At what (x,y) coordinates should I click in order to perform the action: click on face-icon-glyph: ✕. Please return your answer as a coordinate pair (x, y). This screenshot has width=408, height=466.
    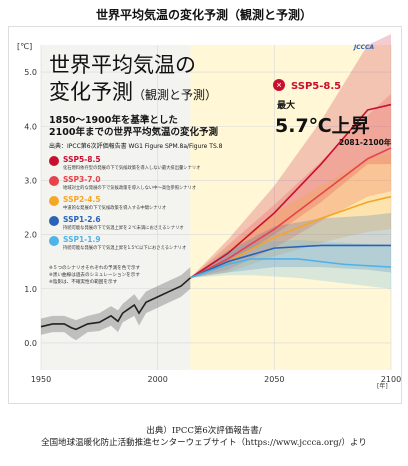
    Looking at the image, I should click on (279, 86).